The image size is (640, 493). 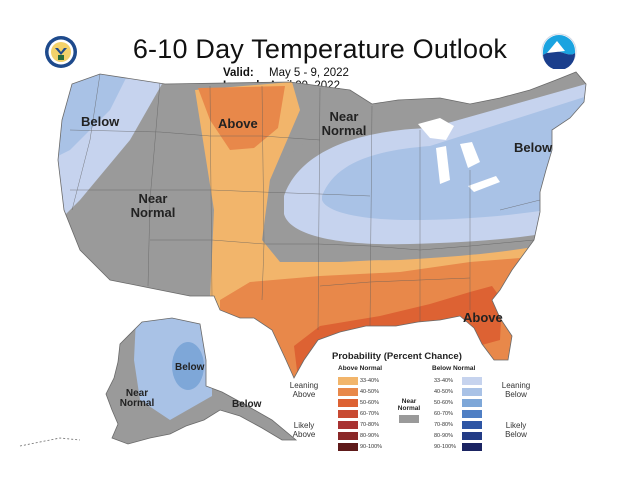 What do you see at coordinates (443, 392) in the screenshot?
I see `below-bin-label: 40-50%` at bounding box center [443, 392].